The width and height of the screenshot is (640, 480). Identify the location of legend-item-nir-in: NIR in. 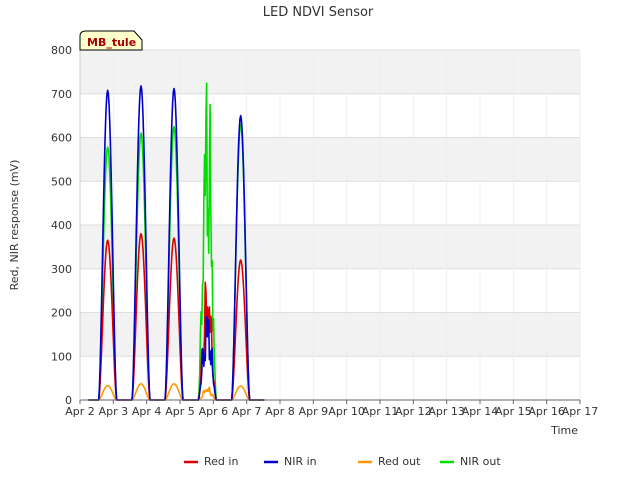
(290, 461).